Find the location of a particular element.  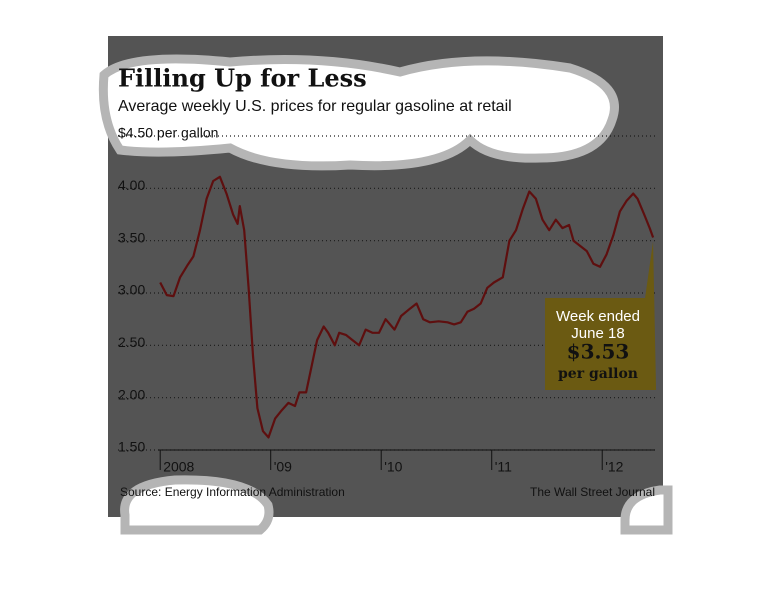

y-tick-label: 3.00 is located at coordinates (131, 290).